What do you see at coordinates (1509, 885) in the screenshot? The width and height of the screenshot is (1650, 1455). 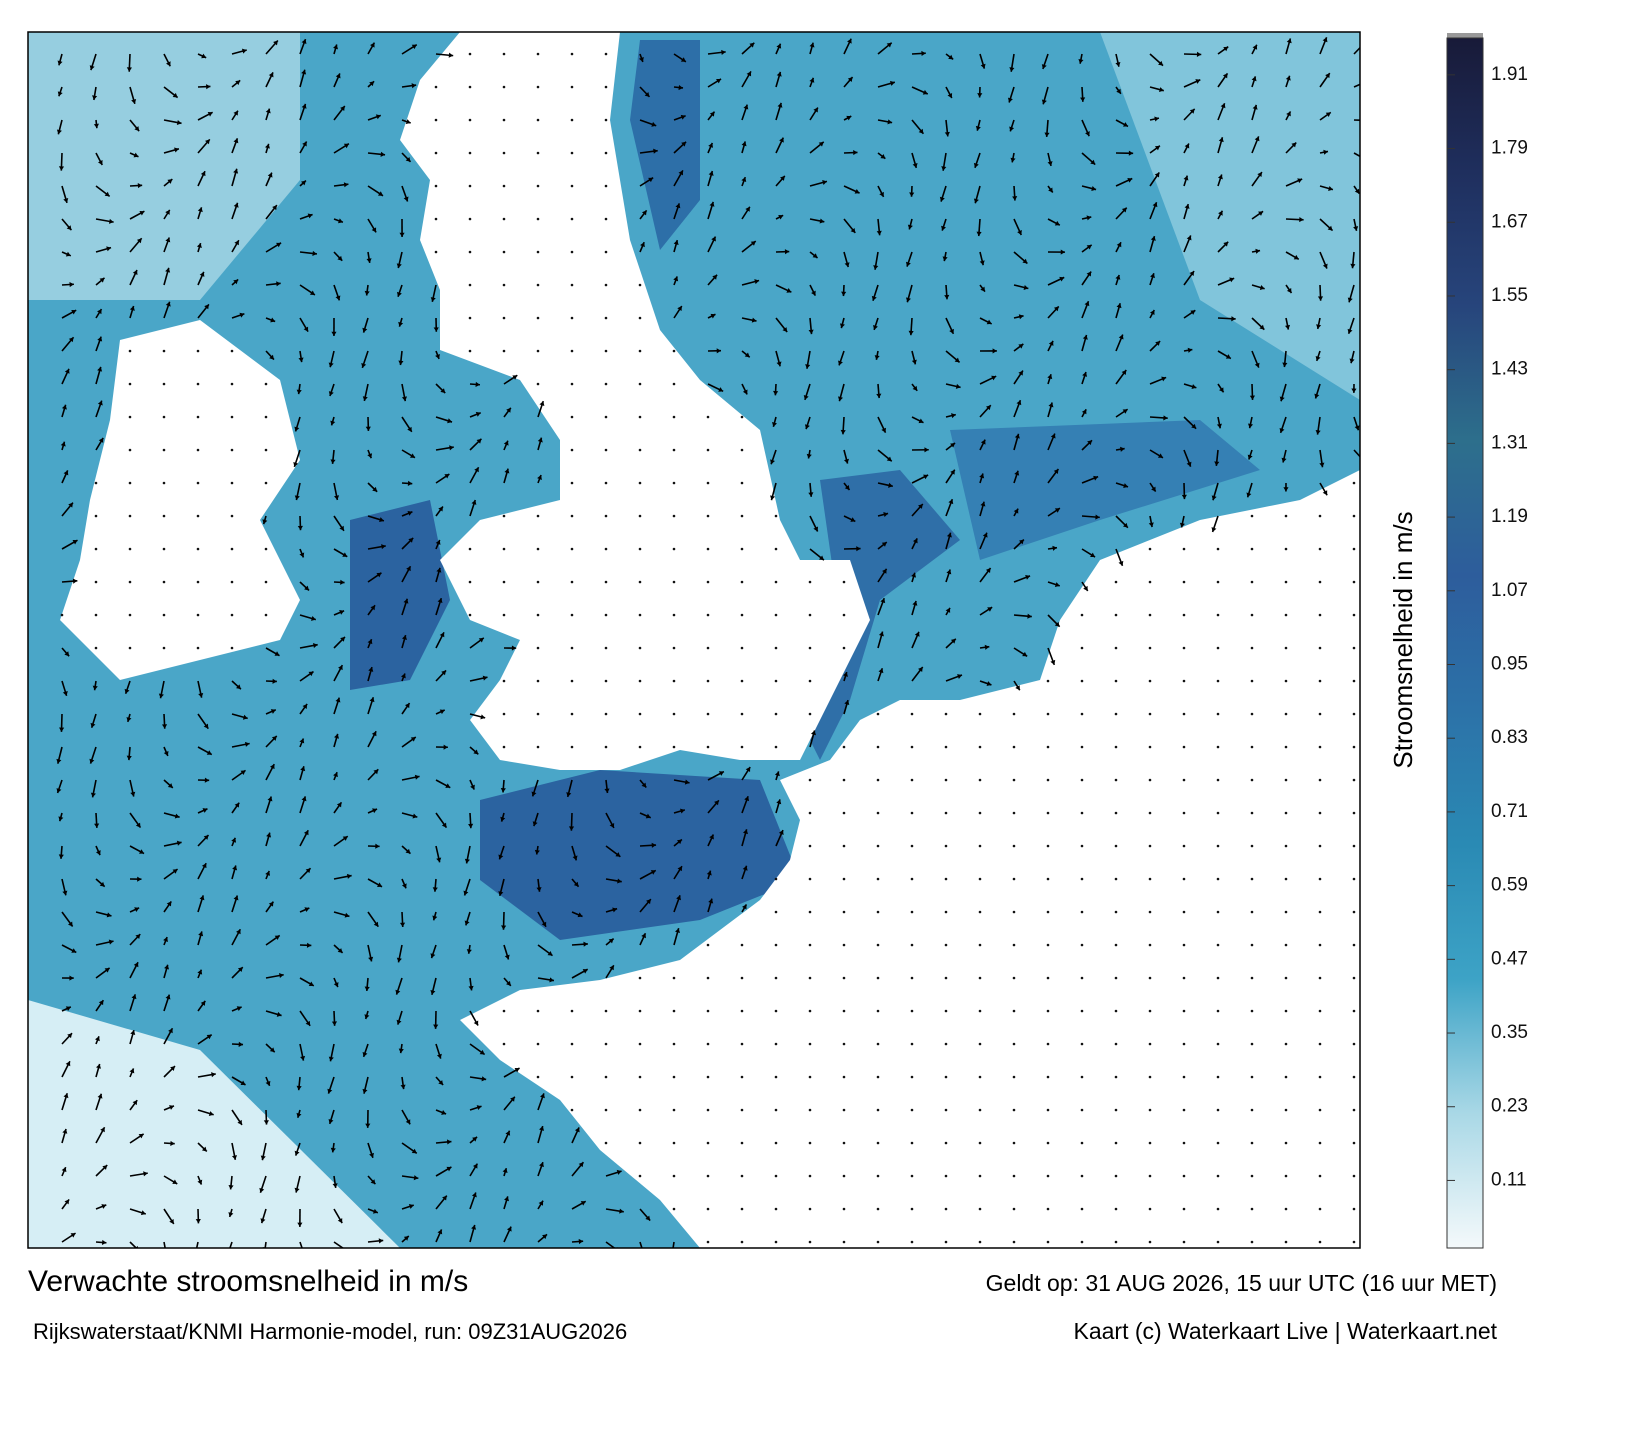 I see `colorbar-tick-label: 0.59` at bounding box center [1509, 885].